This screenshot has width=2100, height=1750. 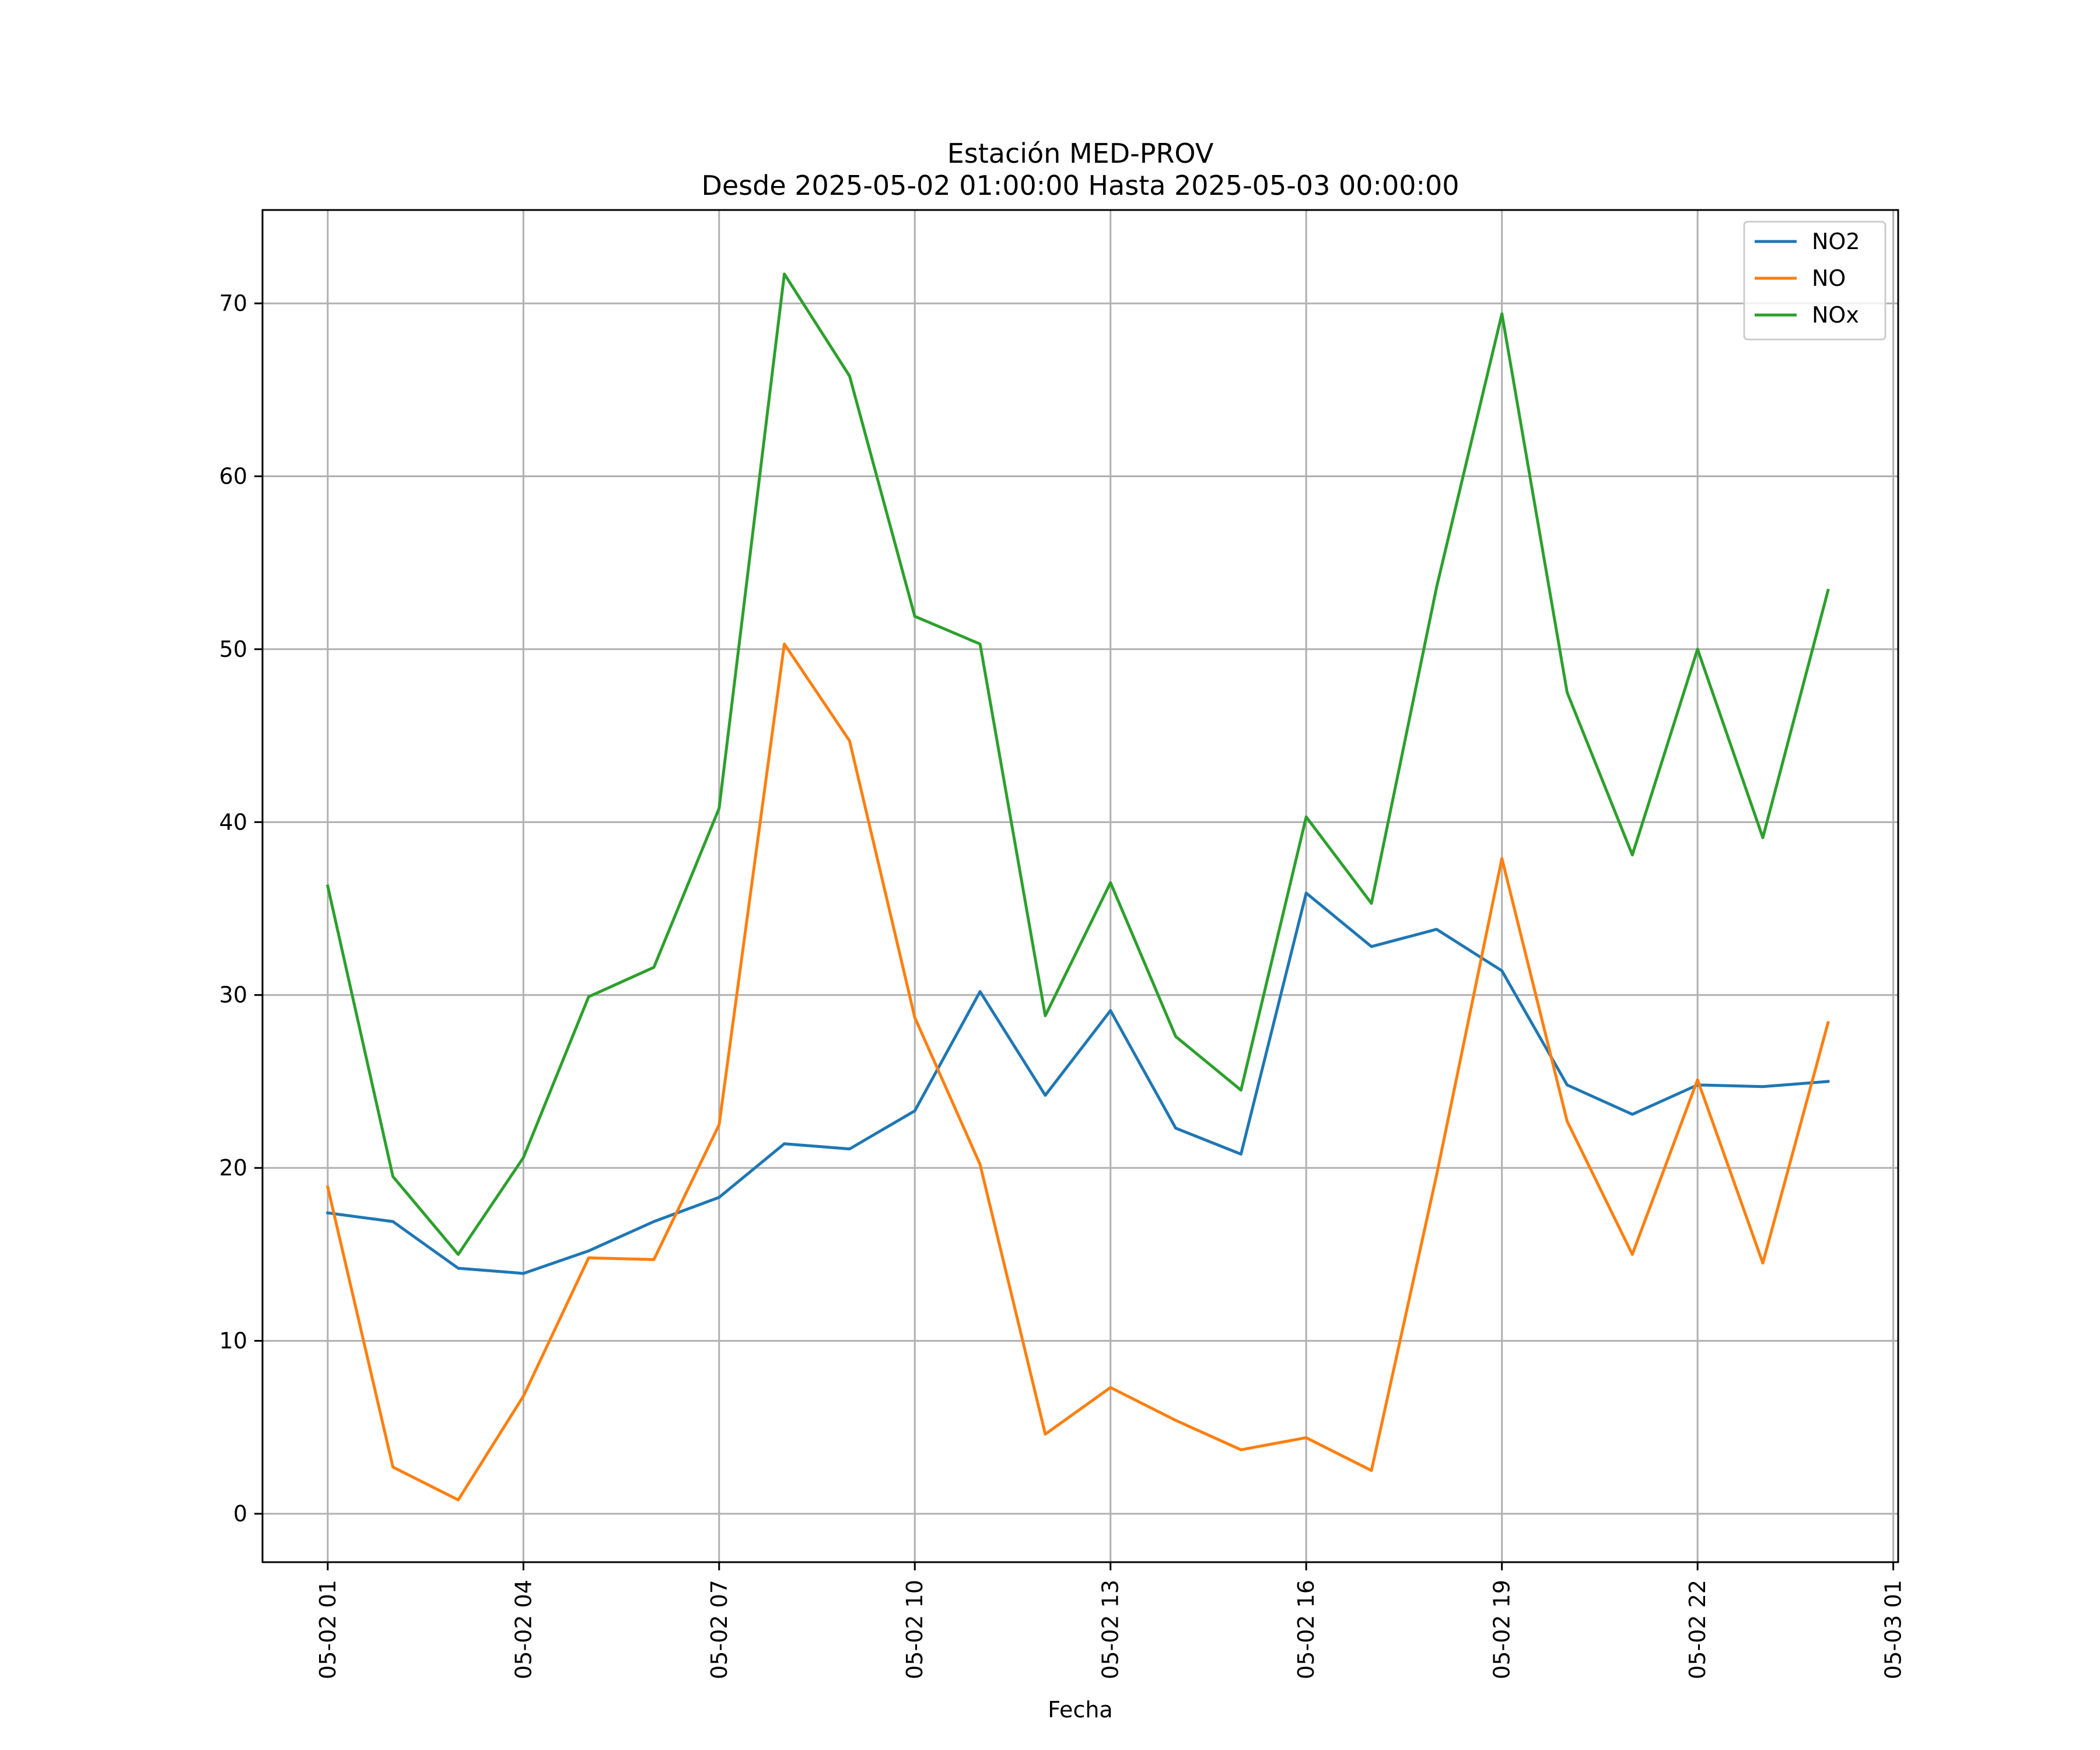 What do you see at coordinates (233, 1341) in the screenshot?
I see `y-tick-label: 10` at bounding box center [233, 1341].